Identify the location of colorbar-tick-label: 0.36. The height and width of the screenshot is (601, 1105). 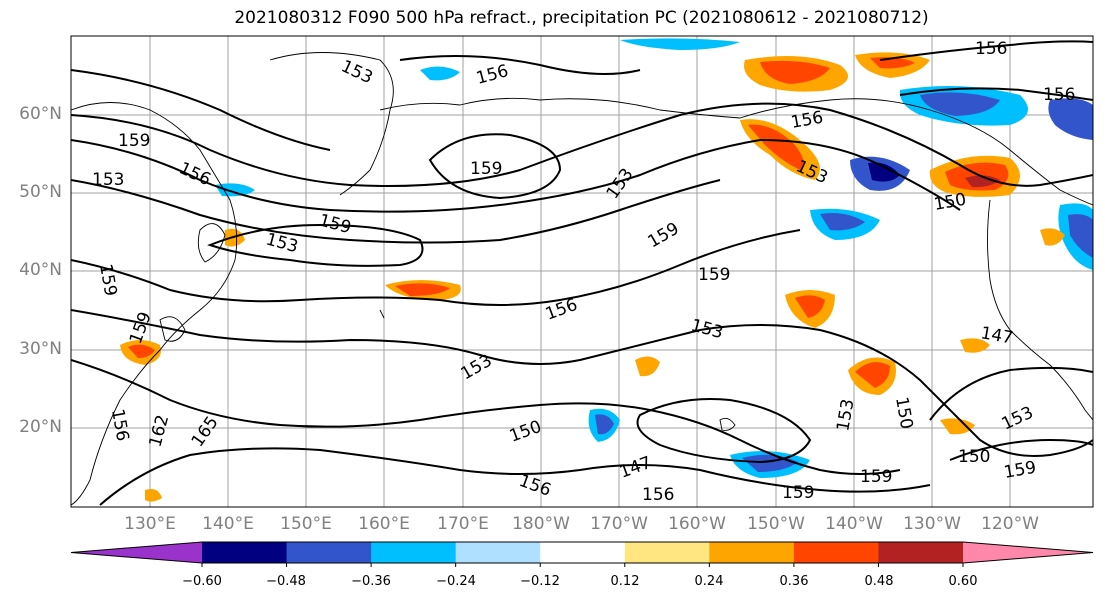
(794, 581).